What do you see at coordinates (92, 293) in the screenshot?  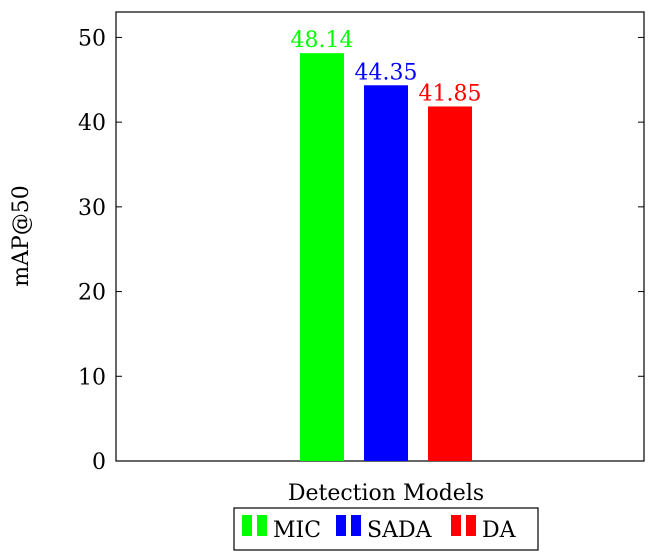 I see `y-tick-label: 20` at bounding box center [92, 293].